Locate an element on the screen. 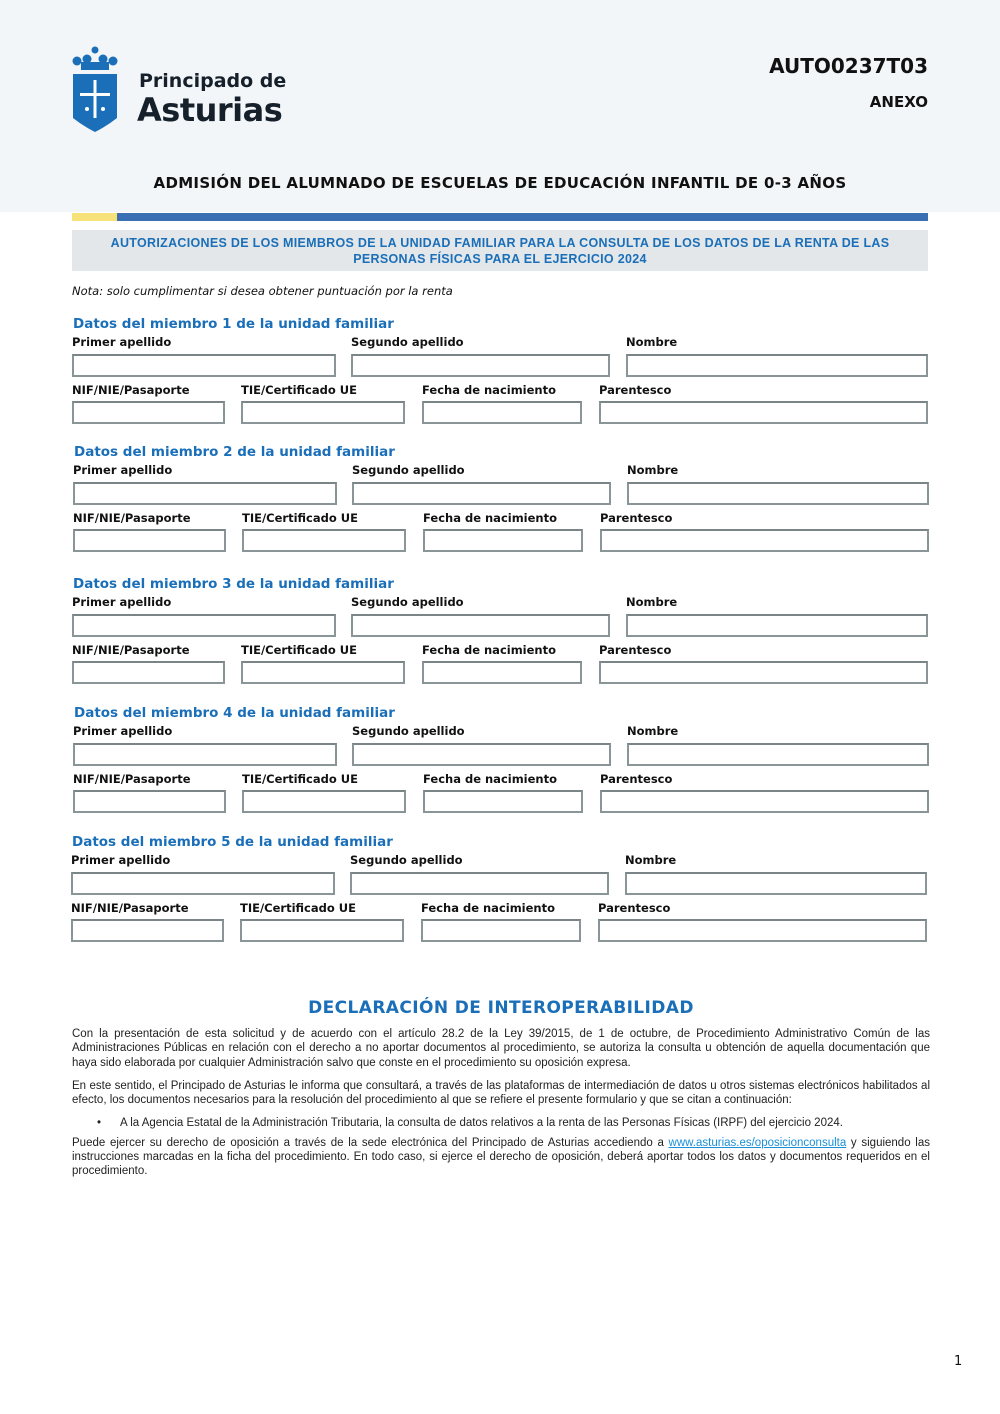 The width and height of the screenshot is (1000, 1414). member-1-fecha-field is located at coordinates (502, 412).